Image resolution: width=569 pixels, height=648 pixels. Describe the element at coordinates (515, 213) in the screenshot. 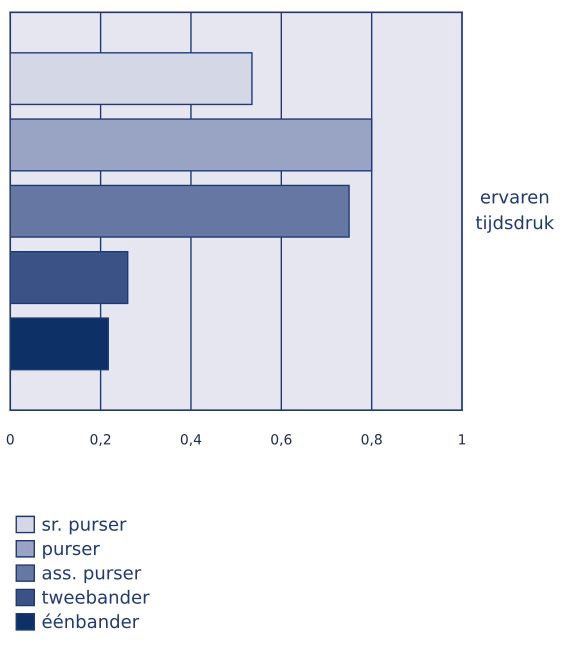

I see `y-axis-title: ervaren tijdsdruk` at that location.